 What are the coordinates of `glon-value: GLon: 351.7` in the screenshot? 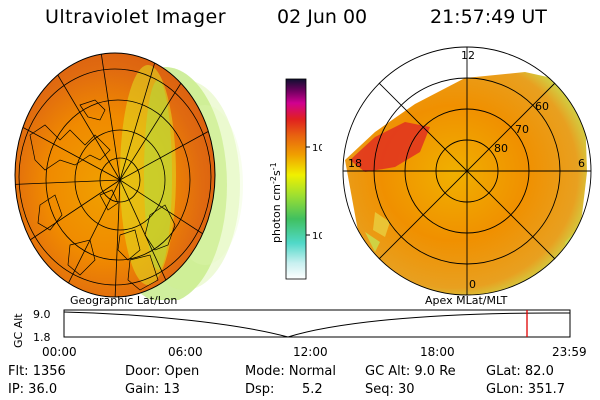 It's located at (526, 389).